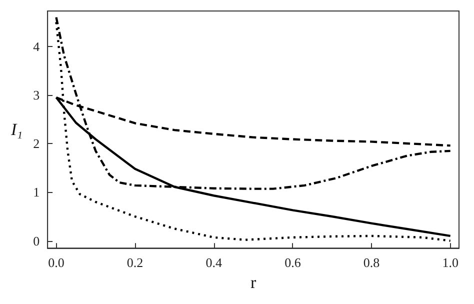  What do you see at coordinates (450, 262) in the screenshot?
I see `x-tick-label: 1.0` at bounding box center [450, 262].